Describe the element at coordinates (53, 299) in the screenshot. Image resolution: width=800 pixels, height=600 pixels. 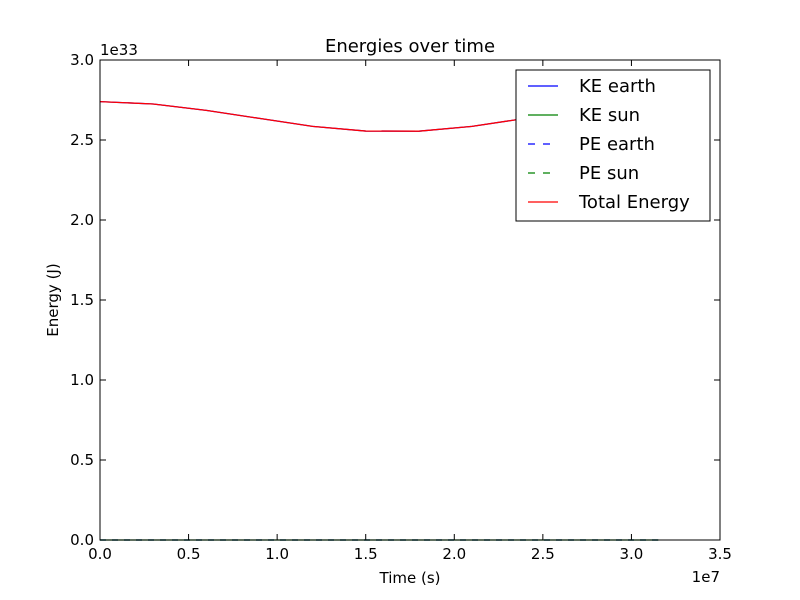
I see `y-axis-label: Energy (J)` at that location.